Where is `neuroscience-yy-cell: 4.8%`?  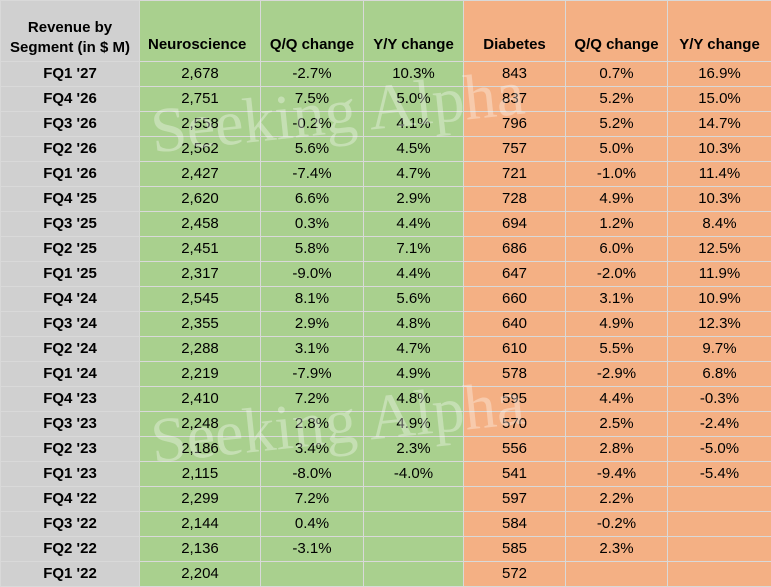
neuroscience-yy-cell: 4.8% is located at coordinates (414, 324).